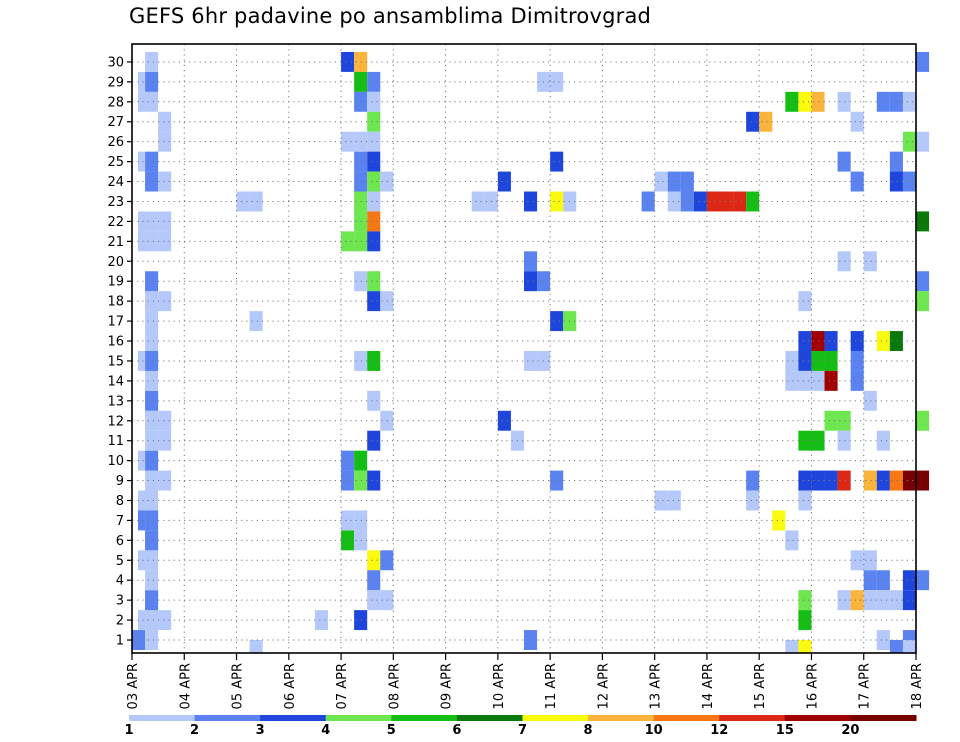 Image resolution: width=960 pixels, height=742 pixels. Describe the element at coordinates (128, 730) in the screenshot. I see `colorbar-label: 1` at that location.